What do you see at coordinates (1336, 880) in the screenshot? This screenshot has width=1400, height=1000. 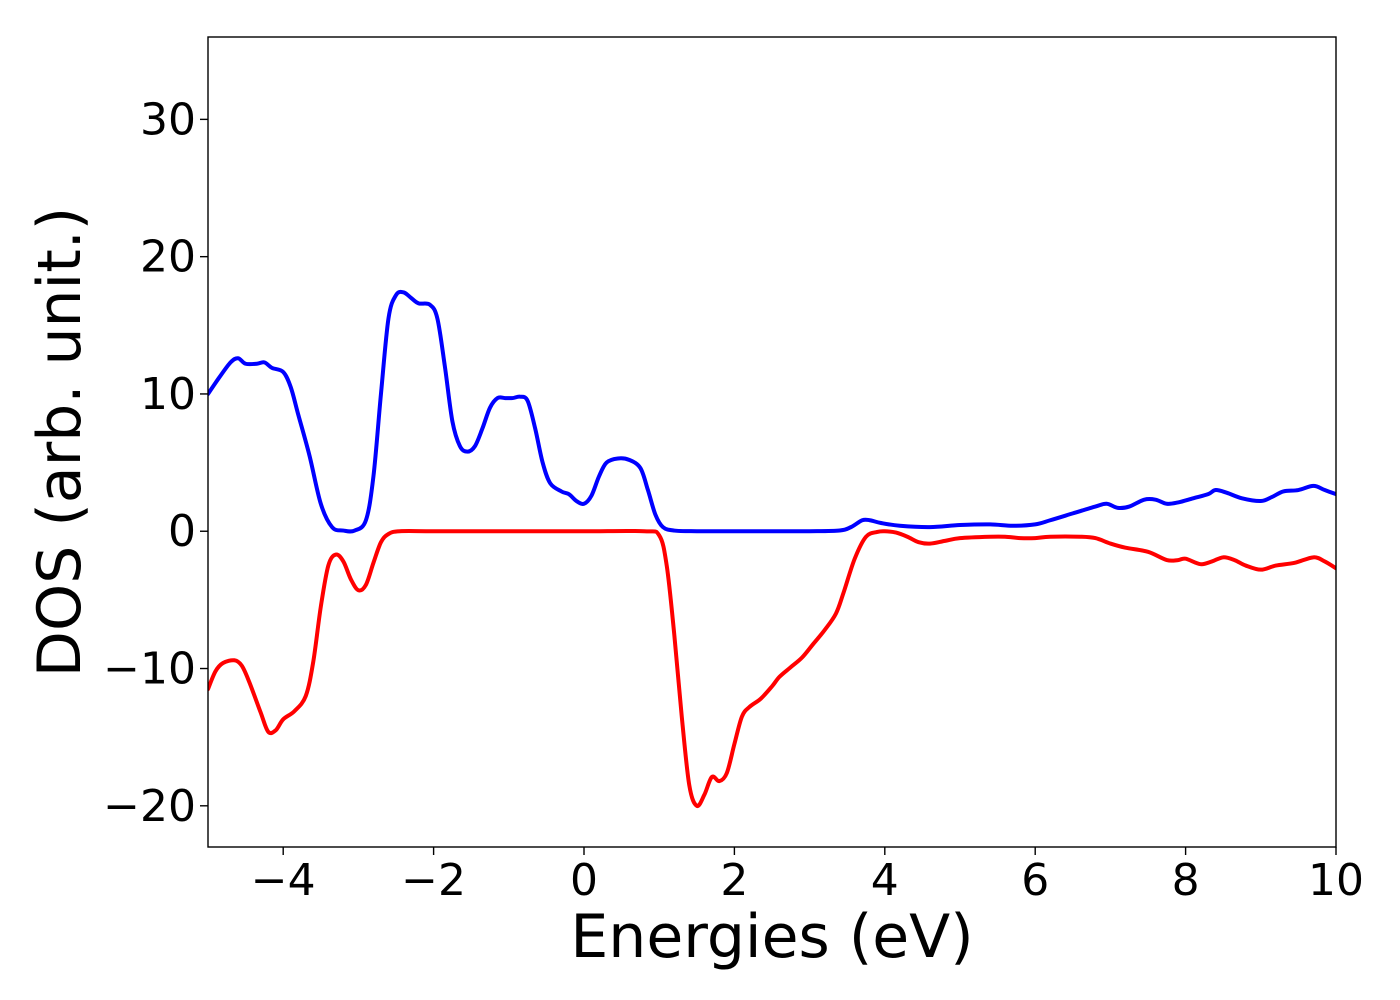 I see `x-tick-label: 10` at bounding box center [1336, 880].